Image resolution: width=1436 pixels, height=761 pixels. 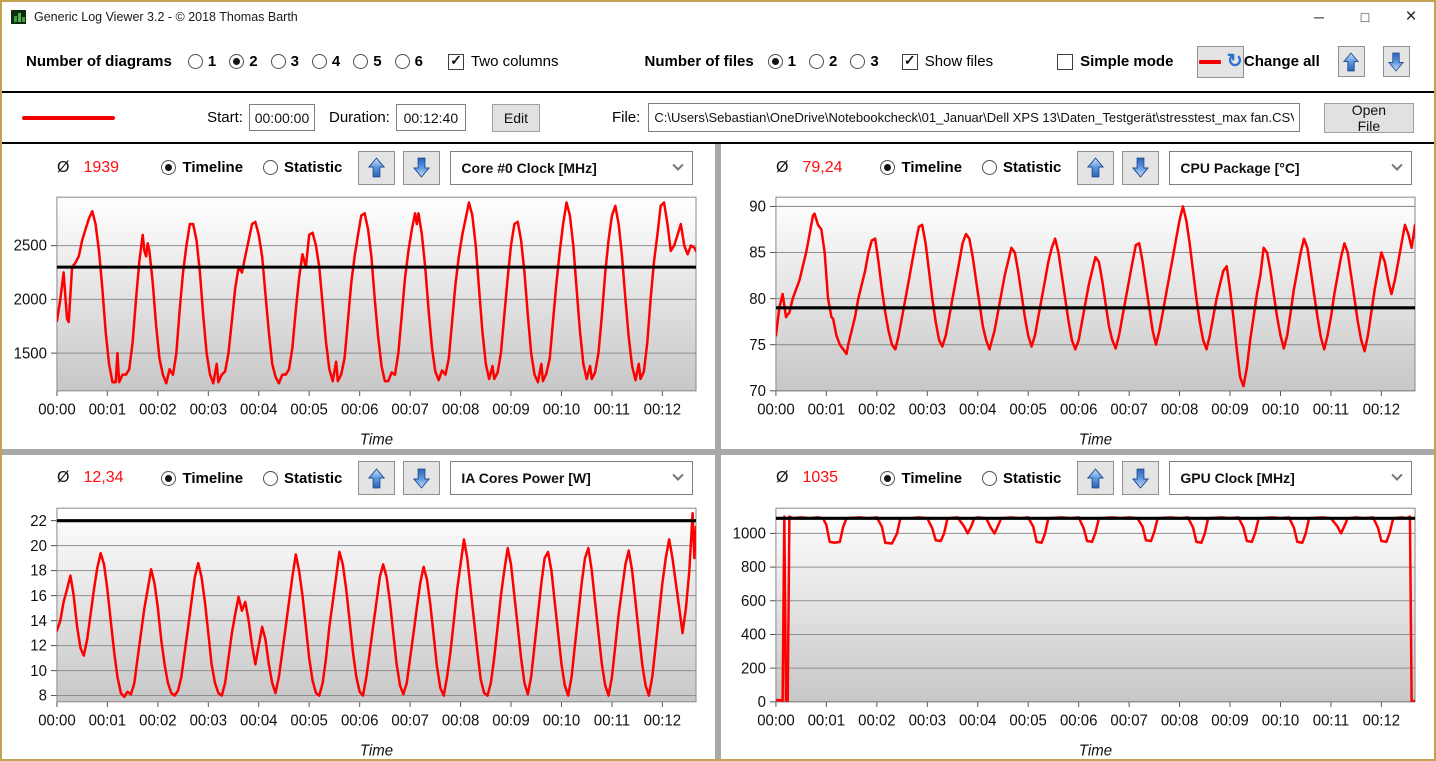 I want to click on change-all-down-button, so click(x=1396, y=61).